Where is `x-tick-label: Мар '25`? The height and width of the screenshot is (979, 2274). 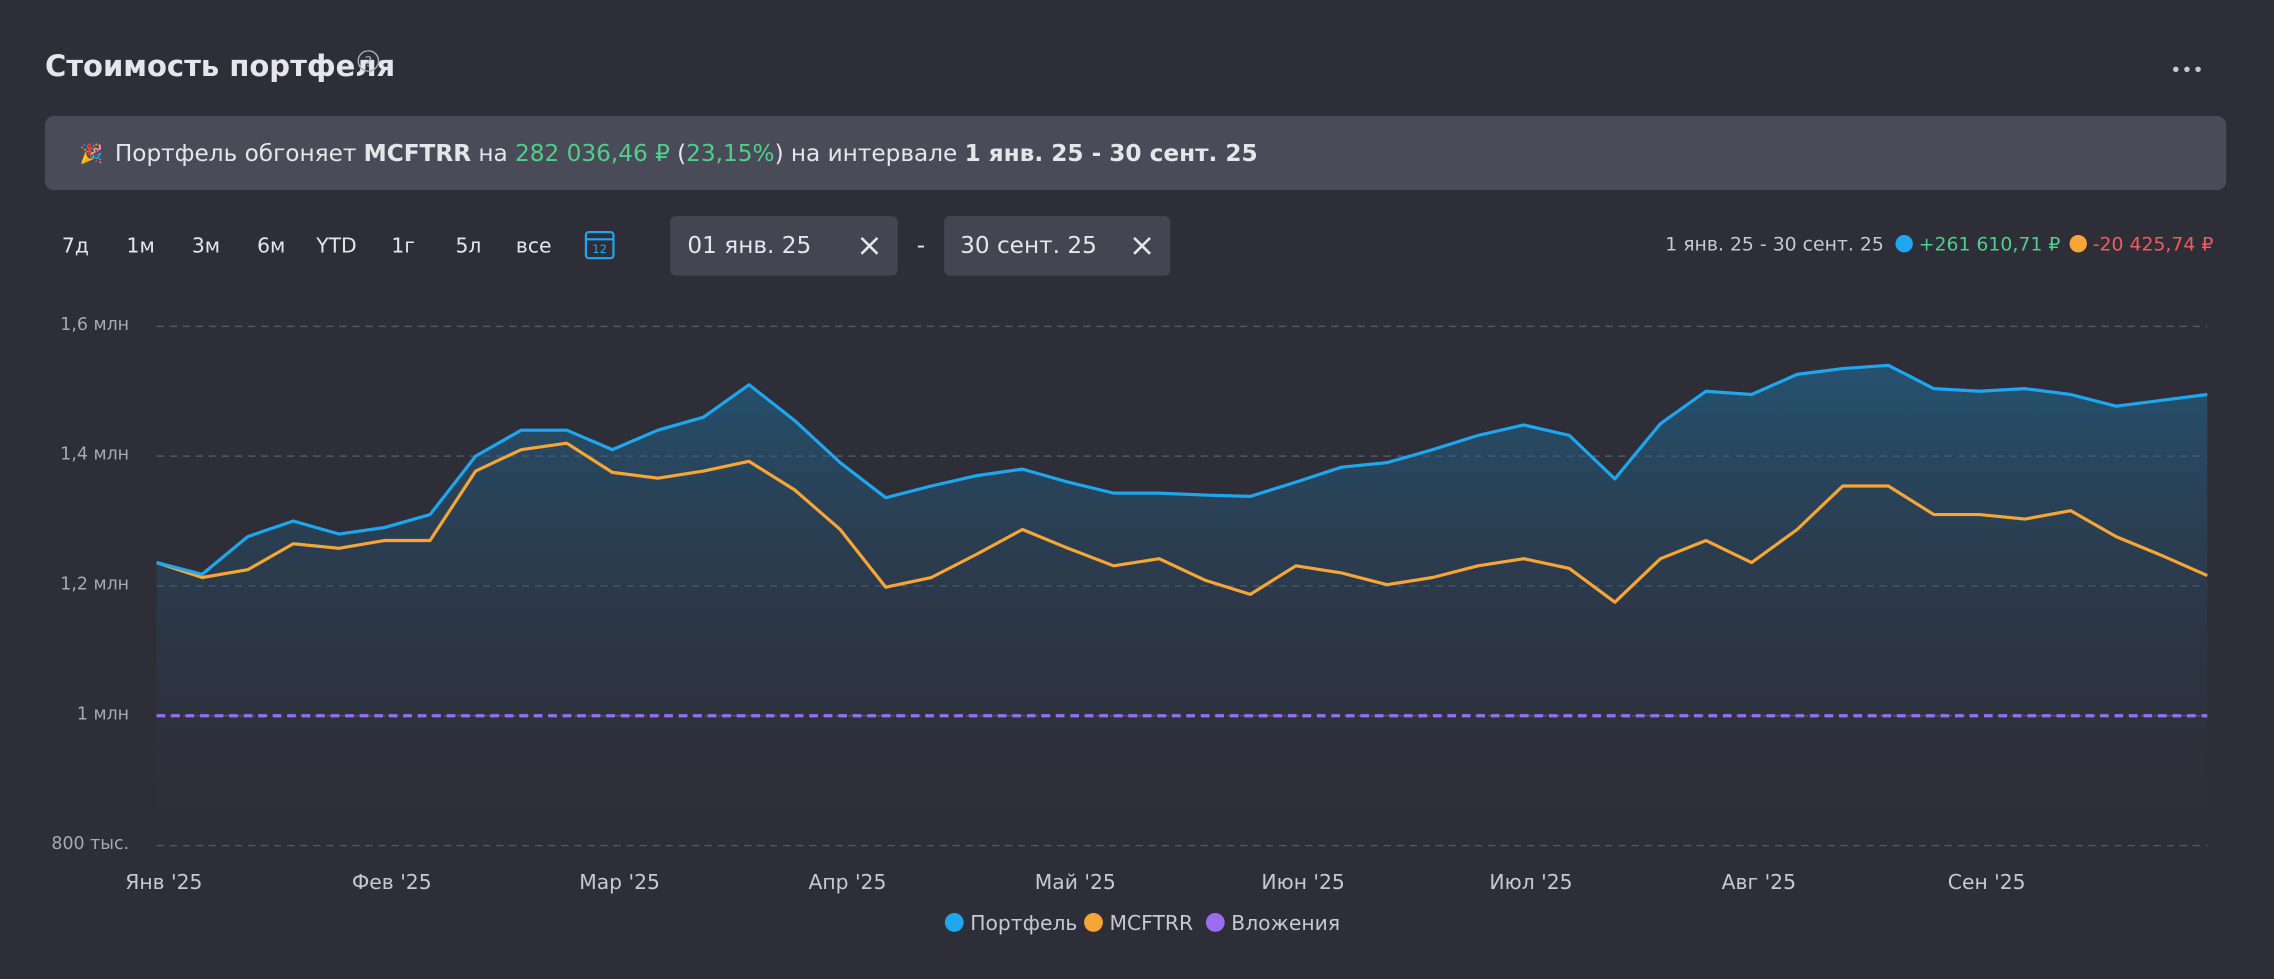
x-tick-label: Мар '25 is located at coordinates (619, 882).